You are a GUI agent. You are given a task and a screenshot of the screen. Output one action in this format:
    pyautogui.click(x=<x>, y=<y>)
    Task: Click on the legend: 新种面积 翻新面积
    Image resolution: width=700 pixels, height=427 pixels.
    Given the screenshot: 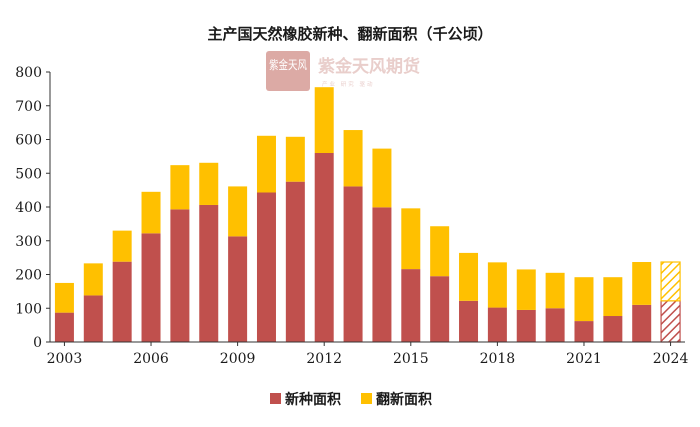 What is the action you would take?
    pyautogui.click(x=351, y=399)
    